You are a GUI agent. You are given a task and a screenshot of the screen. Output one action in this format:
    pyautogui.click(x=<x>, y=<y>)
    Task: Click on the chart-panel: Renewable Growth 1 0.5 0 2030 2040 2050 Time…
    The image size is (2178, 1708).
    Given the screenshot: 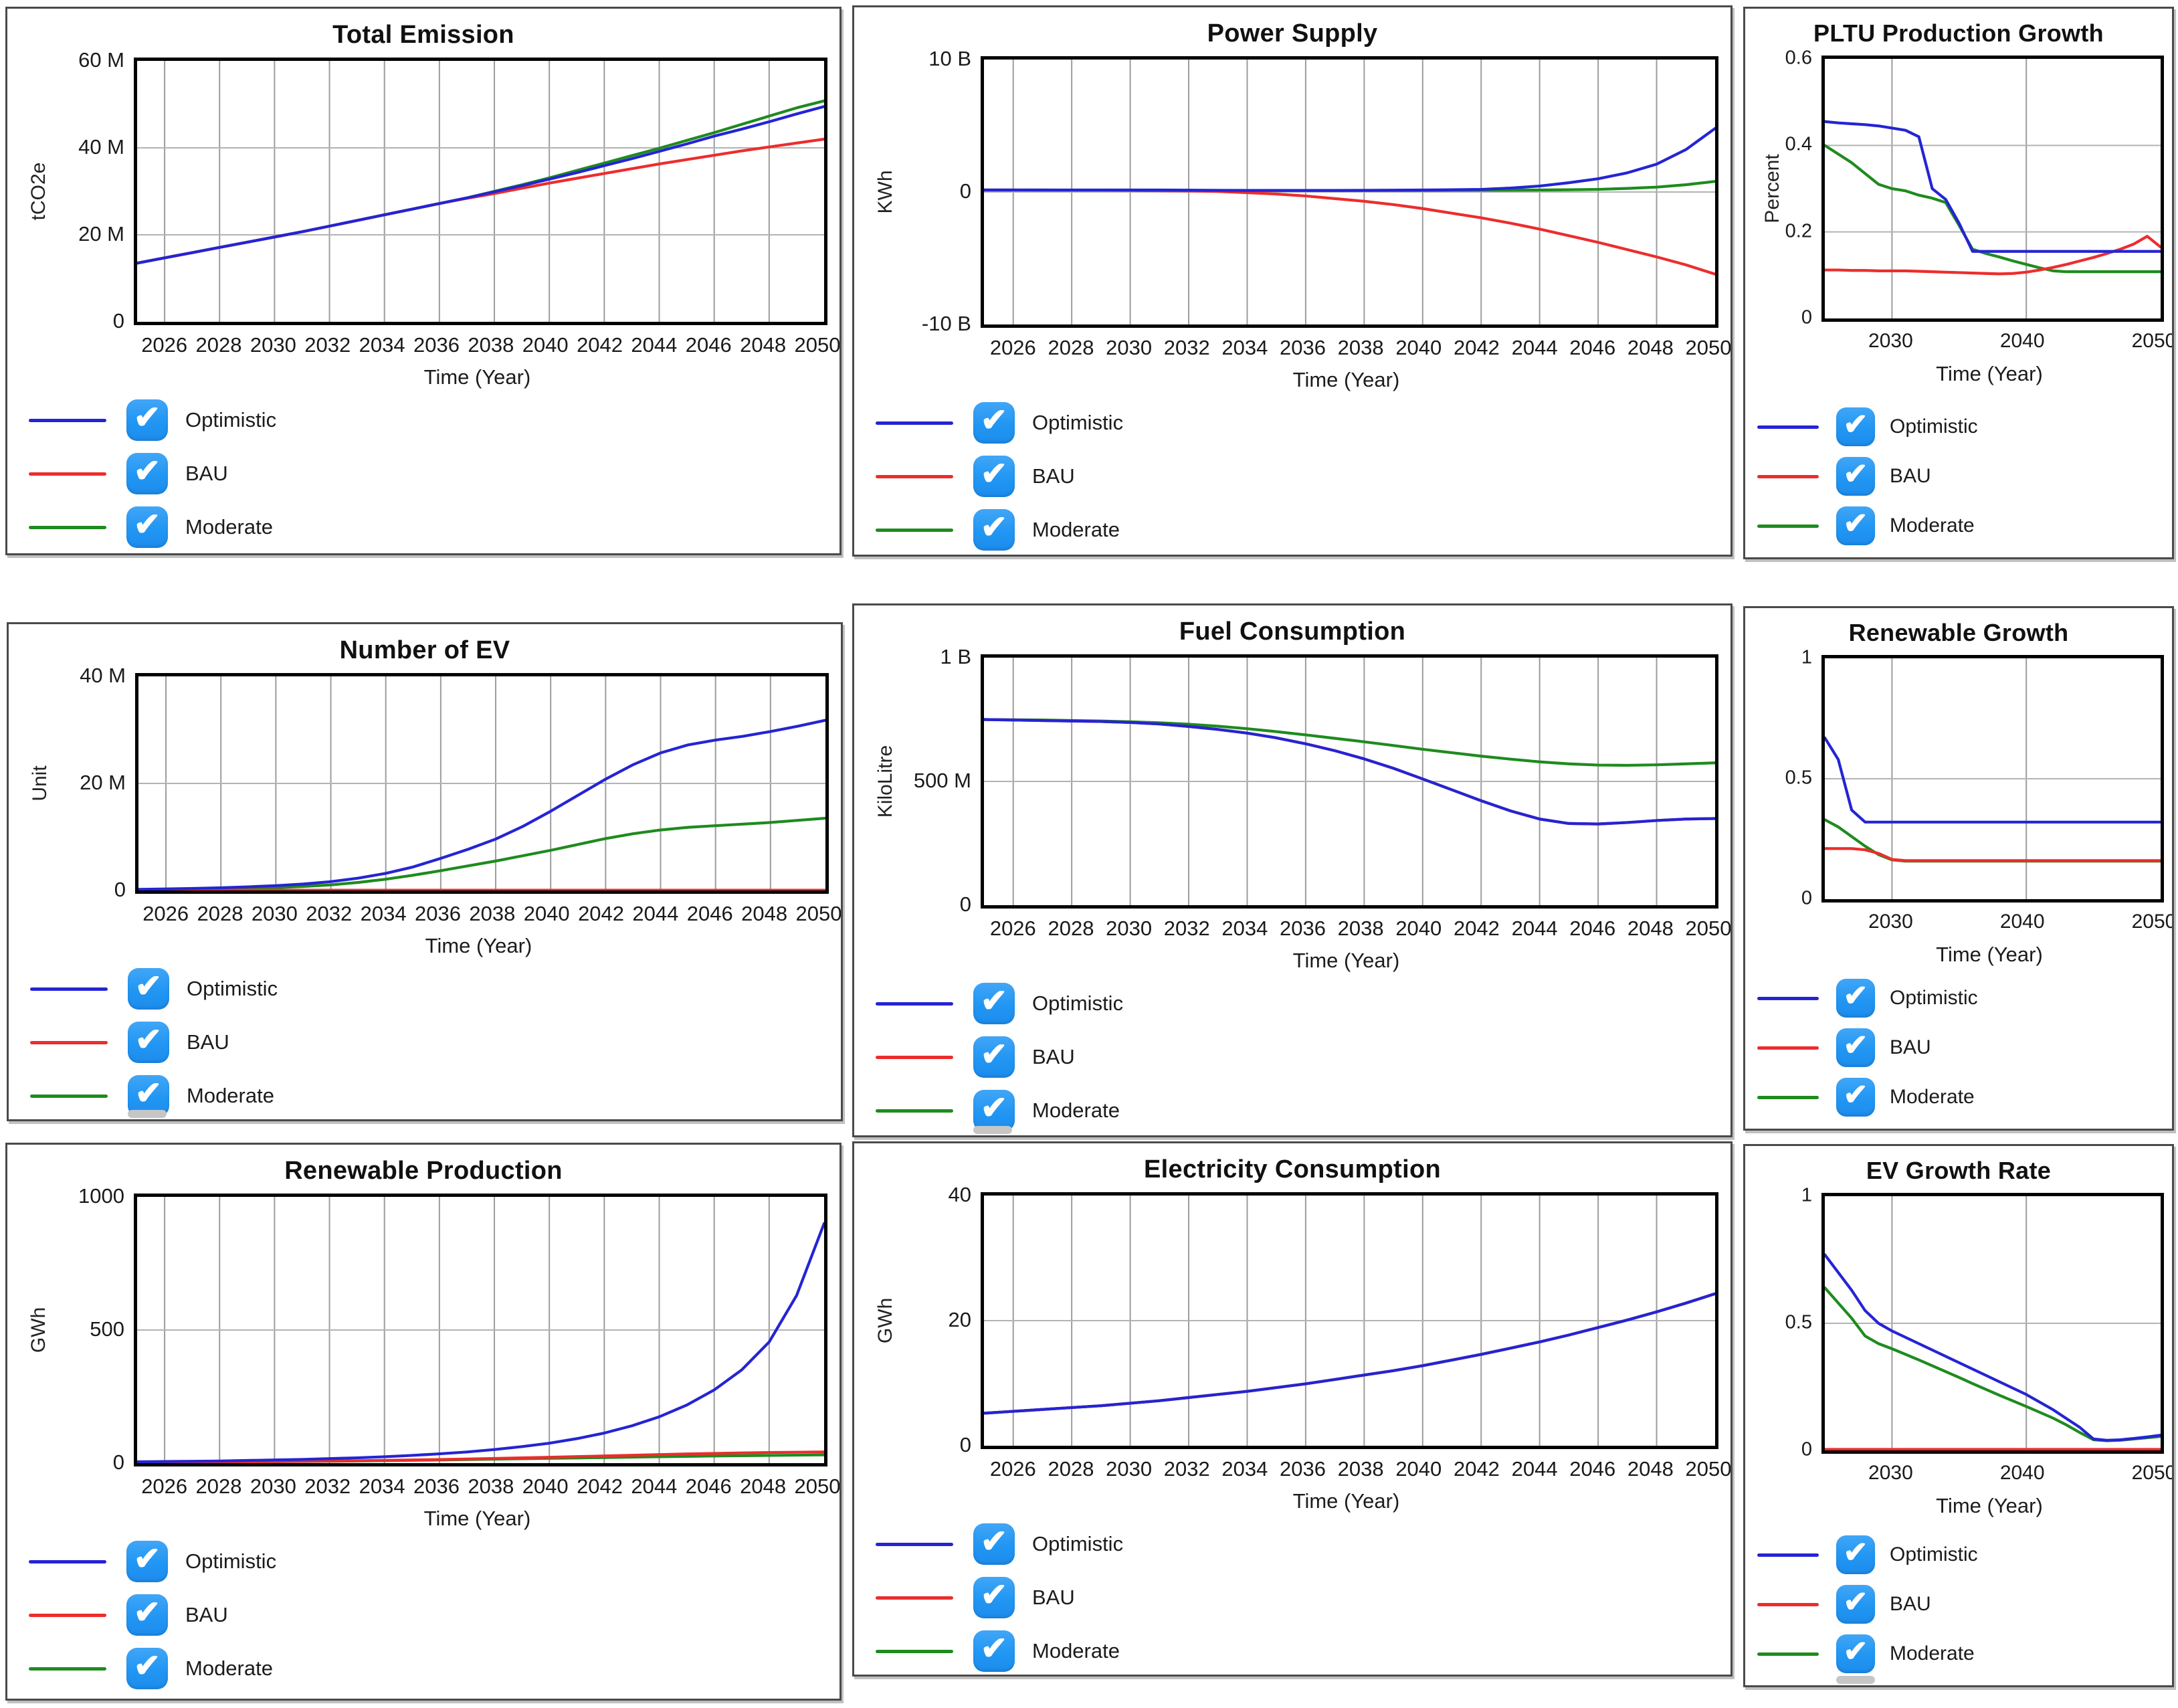 What is the action you would take?
    pyautogui.click(x=1959, y=868)
    